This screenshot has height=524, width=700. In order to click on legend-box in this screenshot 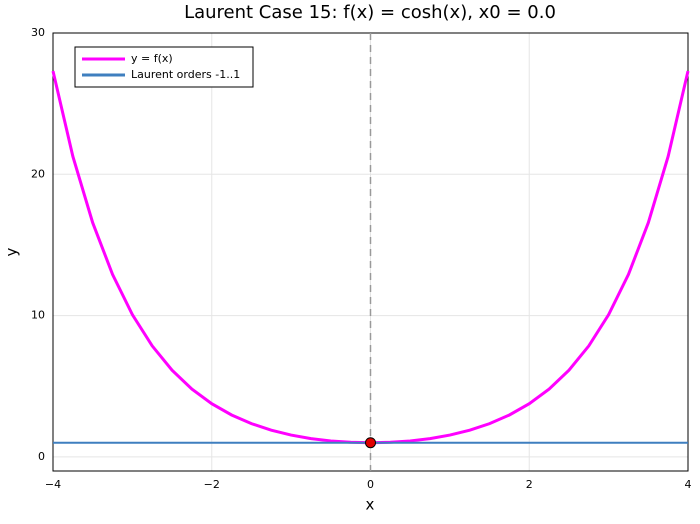, I will do `click(164, 67)`.